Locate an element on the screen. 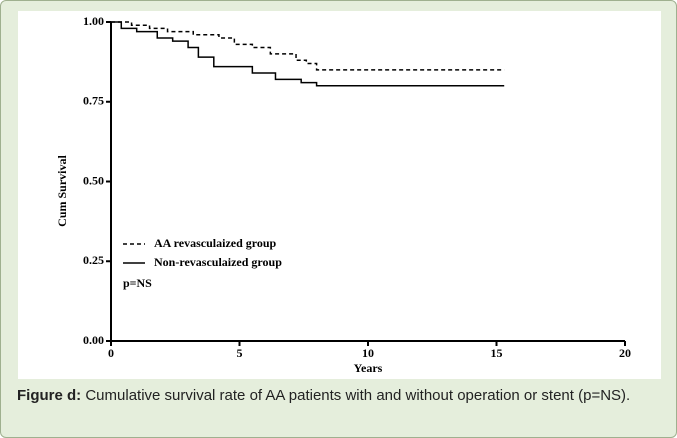 This screenshot has width=677, height=438. y-tick-label: 0.00 is located at coordinates (93, 340).